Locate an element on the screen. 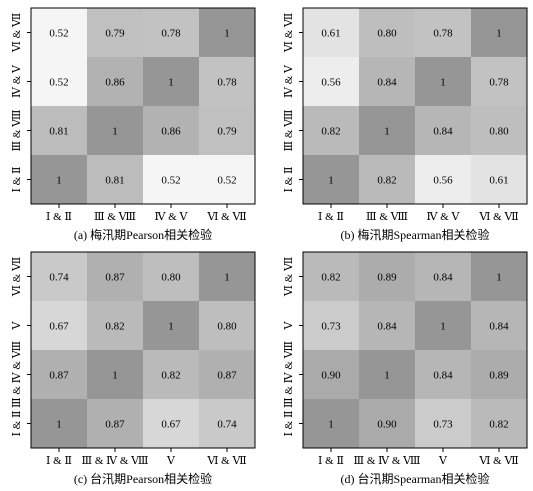  y-tick-label: Ⅲ & Ⅳ & Ⅷ is located at coordinates (289, 374).